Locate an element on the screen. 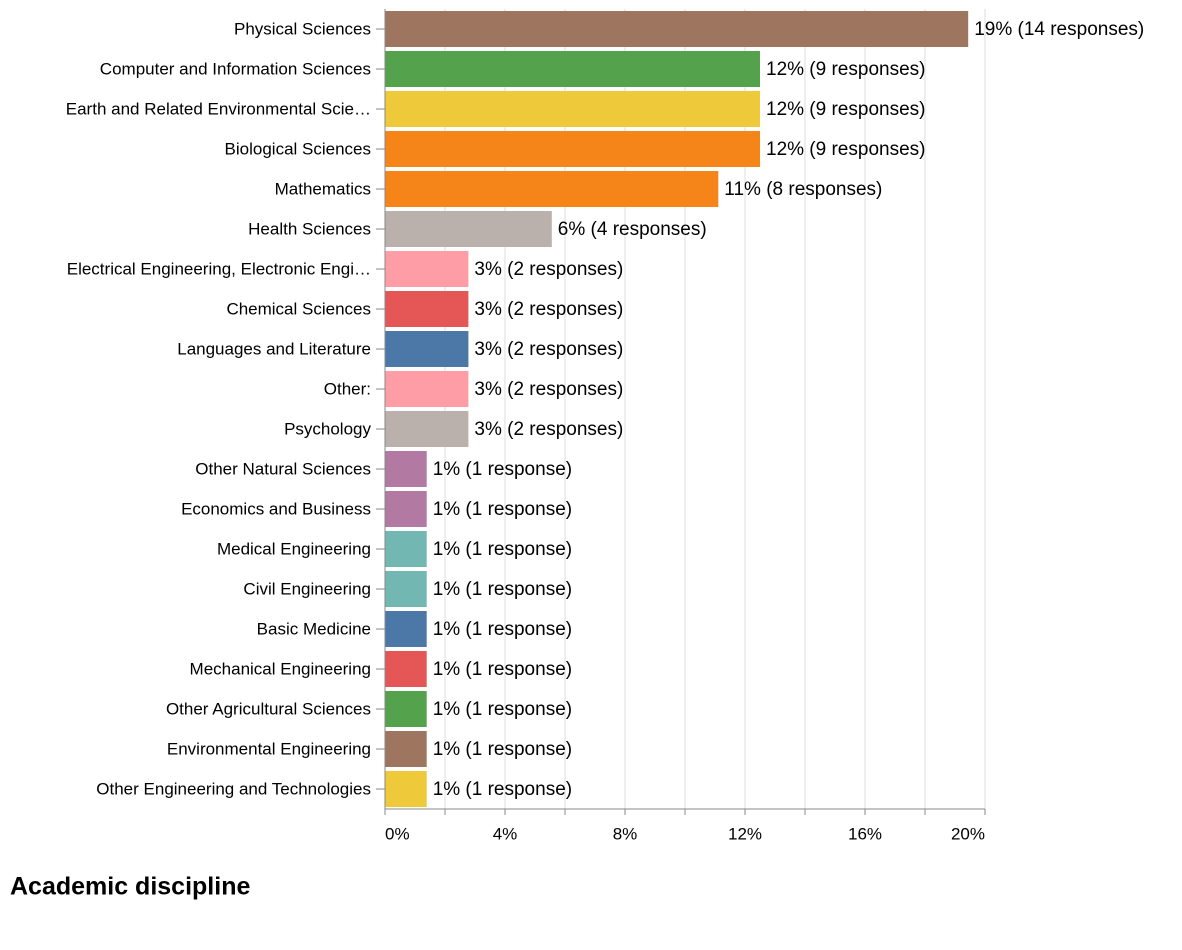  y-tick-label: Chemical Sciences is located at coordinates (298, 308).